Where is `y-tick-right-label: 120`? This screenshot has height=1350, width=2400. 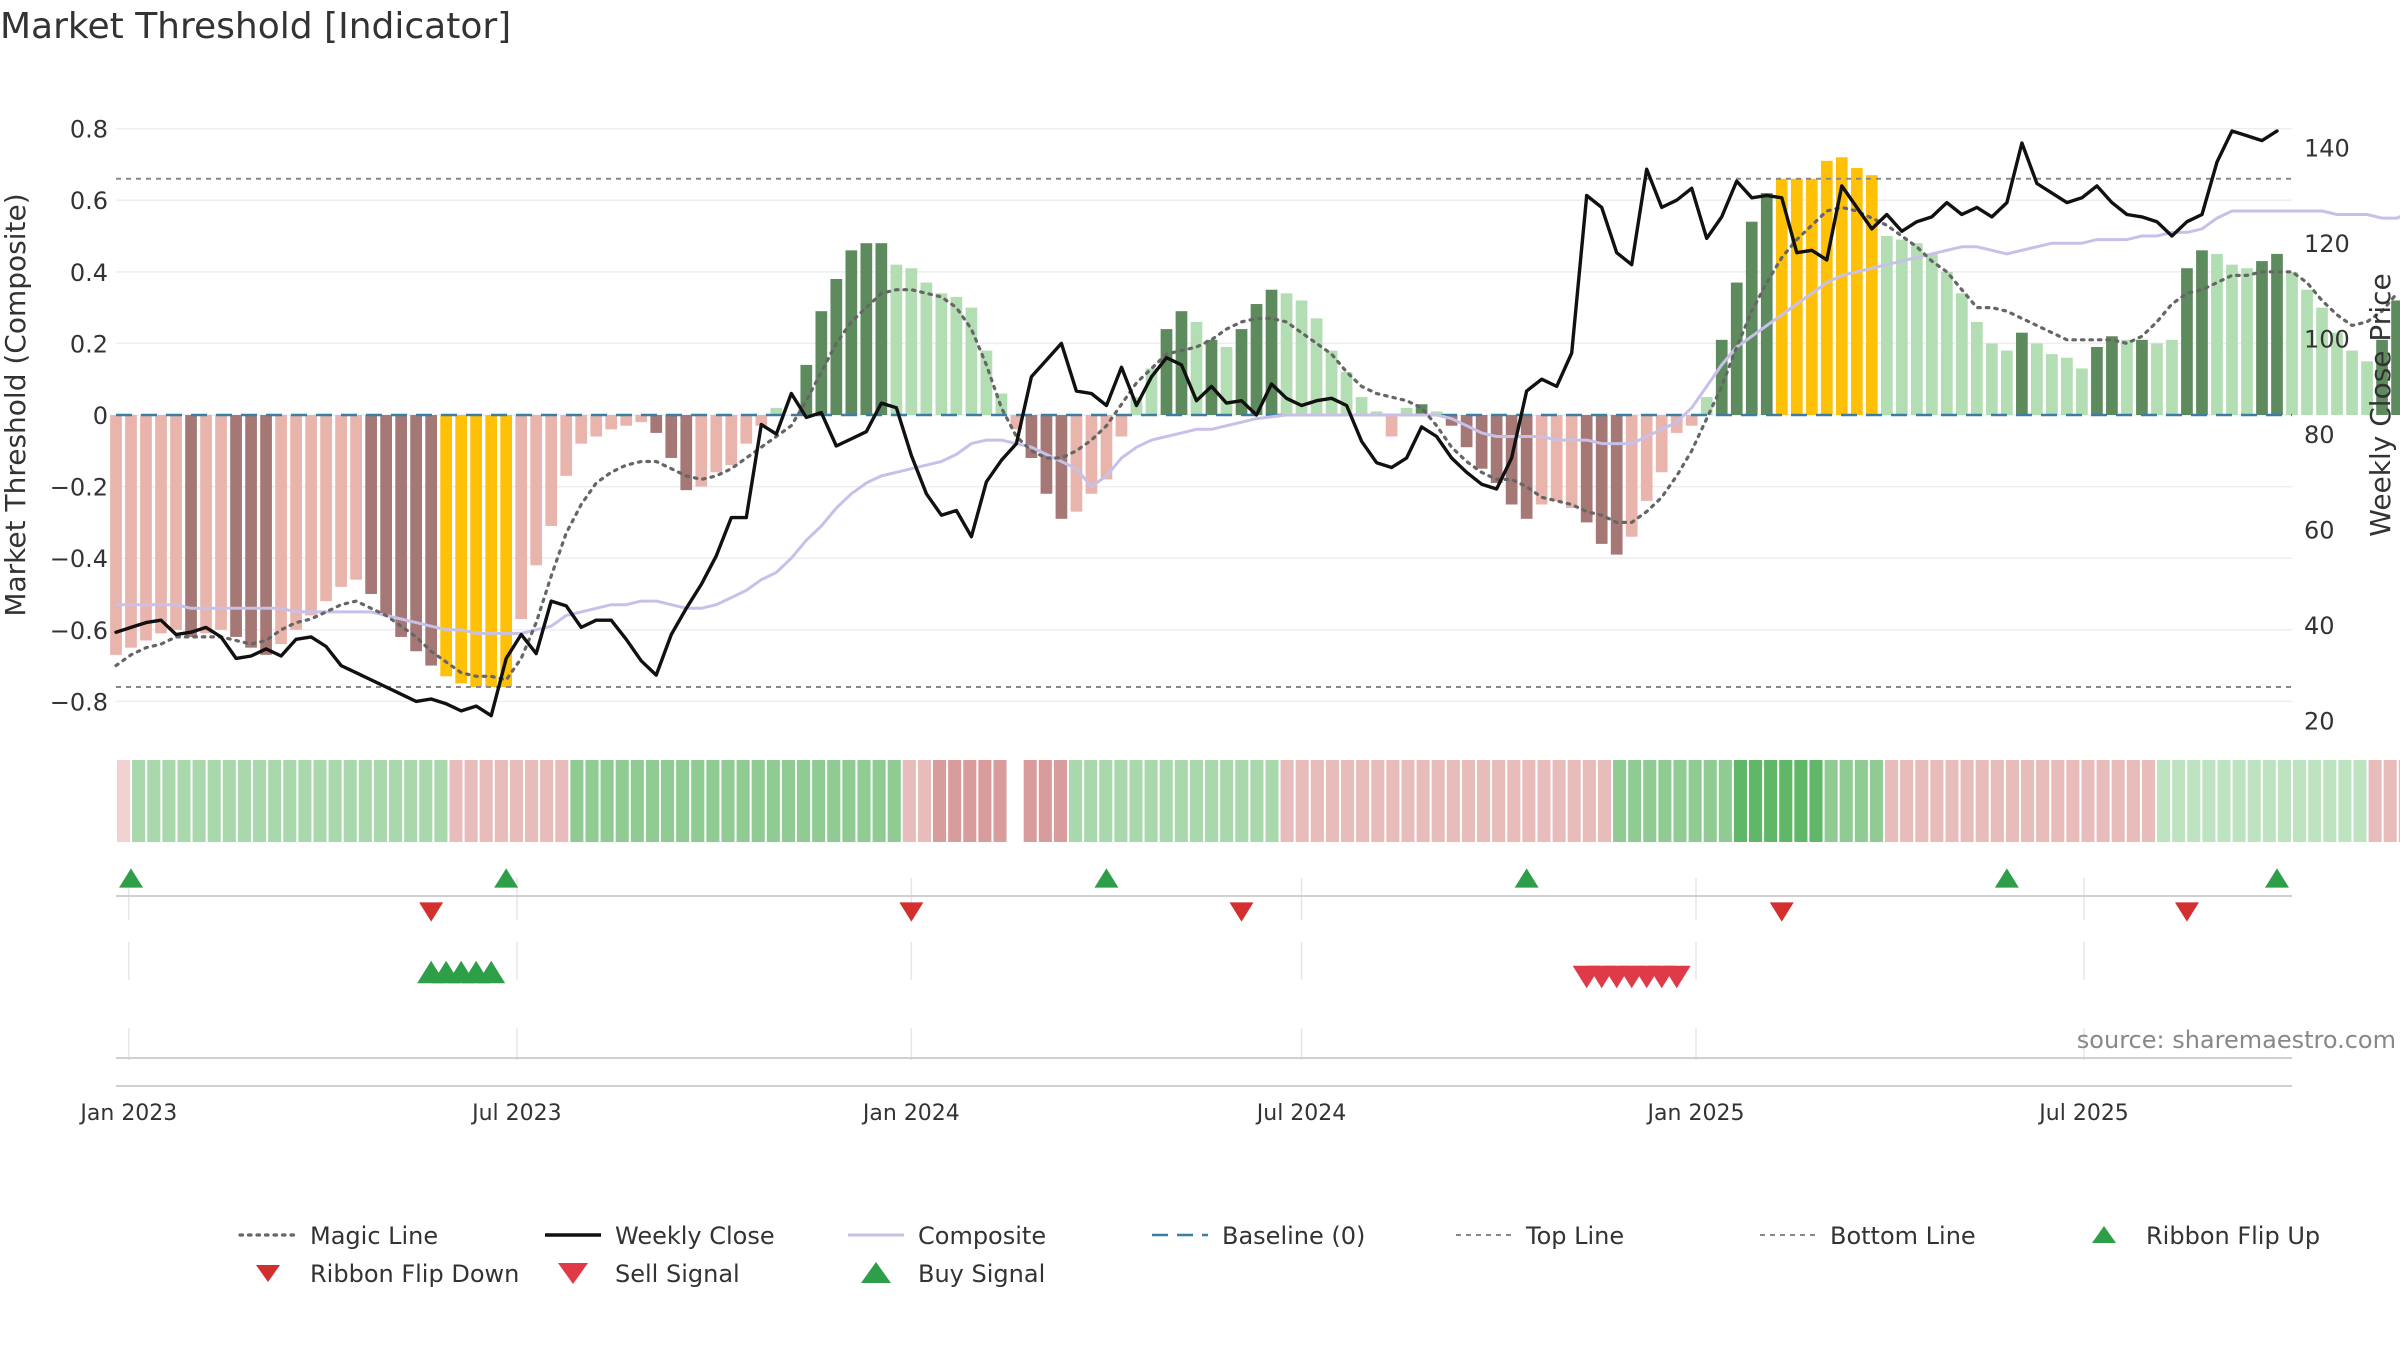 y-tick-right-label: 120 is located at coordinates (2327, 244).